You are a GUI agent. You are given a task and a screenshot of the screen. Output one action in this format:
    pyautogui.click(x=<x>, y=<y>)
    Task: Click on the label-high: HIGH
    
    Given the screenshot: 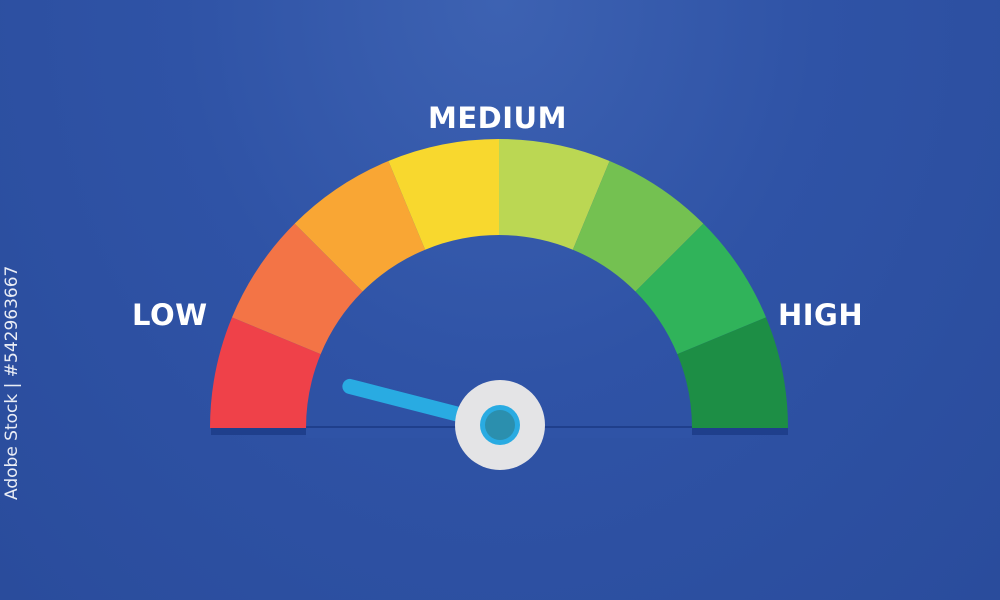 What is the action you would take?
    pyautogui.click(x=821, y=315)
    